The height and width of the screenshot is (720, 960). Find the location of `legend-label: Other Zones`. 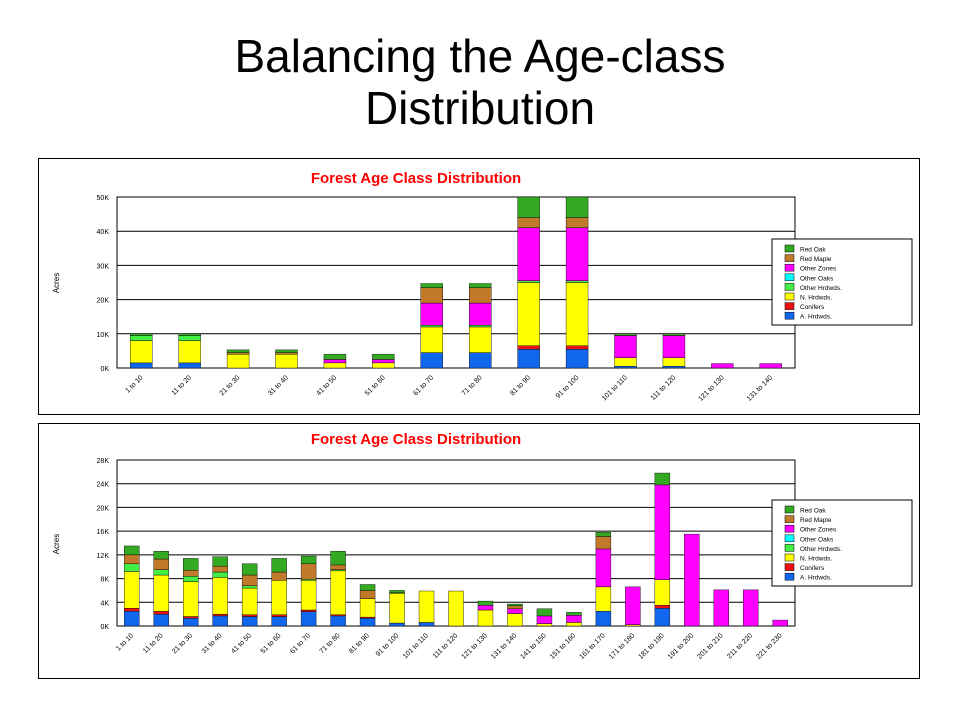

legend-label: Other Zones is located at coordinates (818, 530).